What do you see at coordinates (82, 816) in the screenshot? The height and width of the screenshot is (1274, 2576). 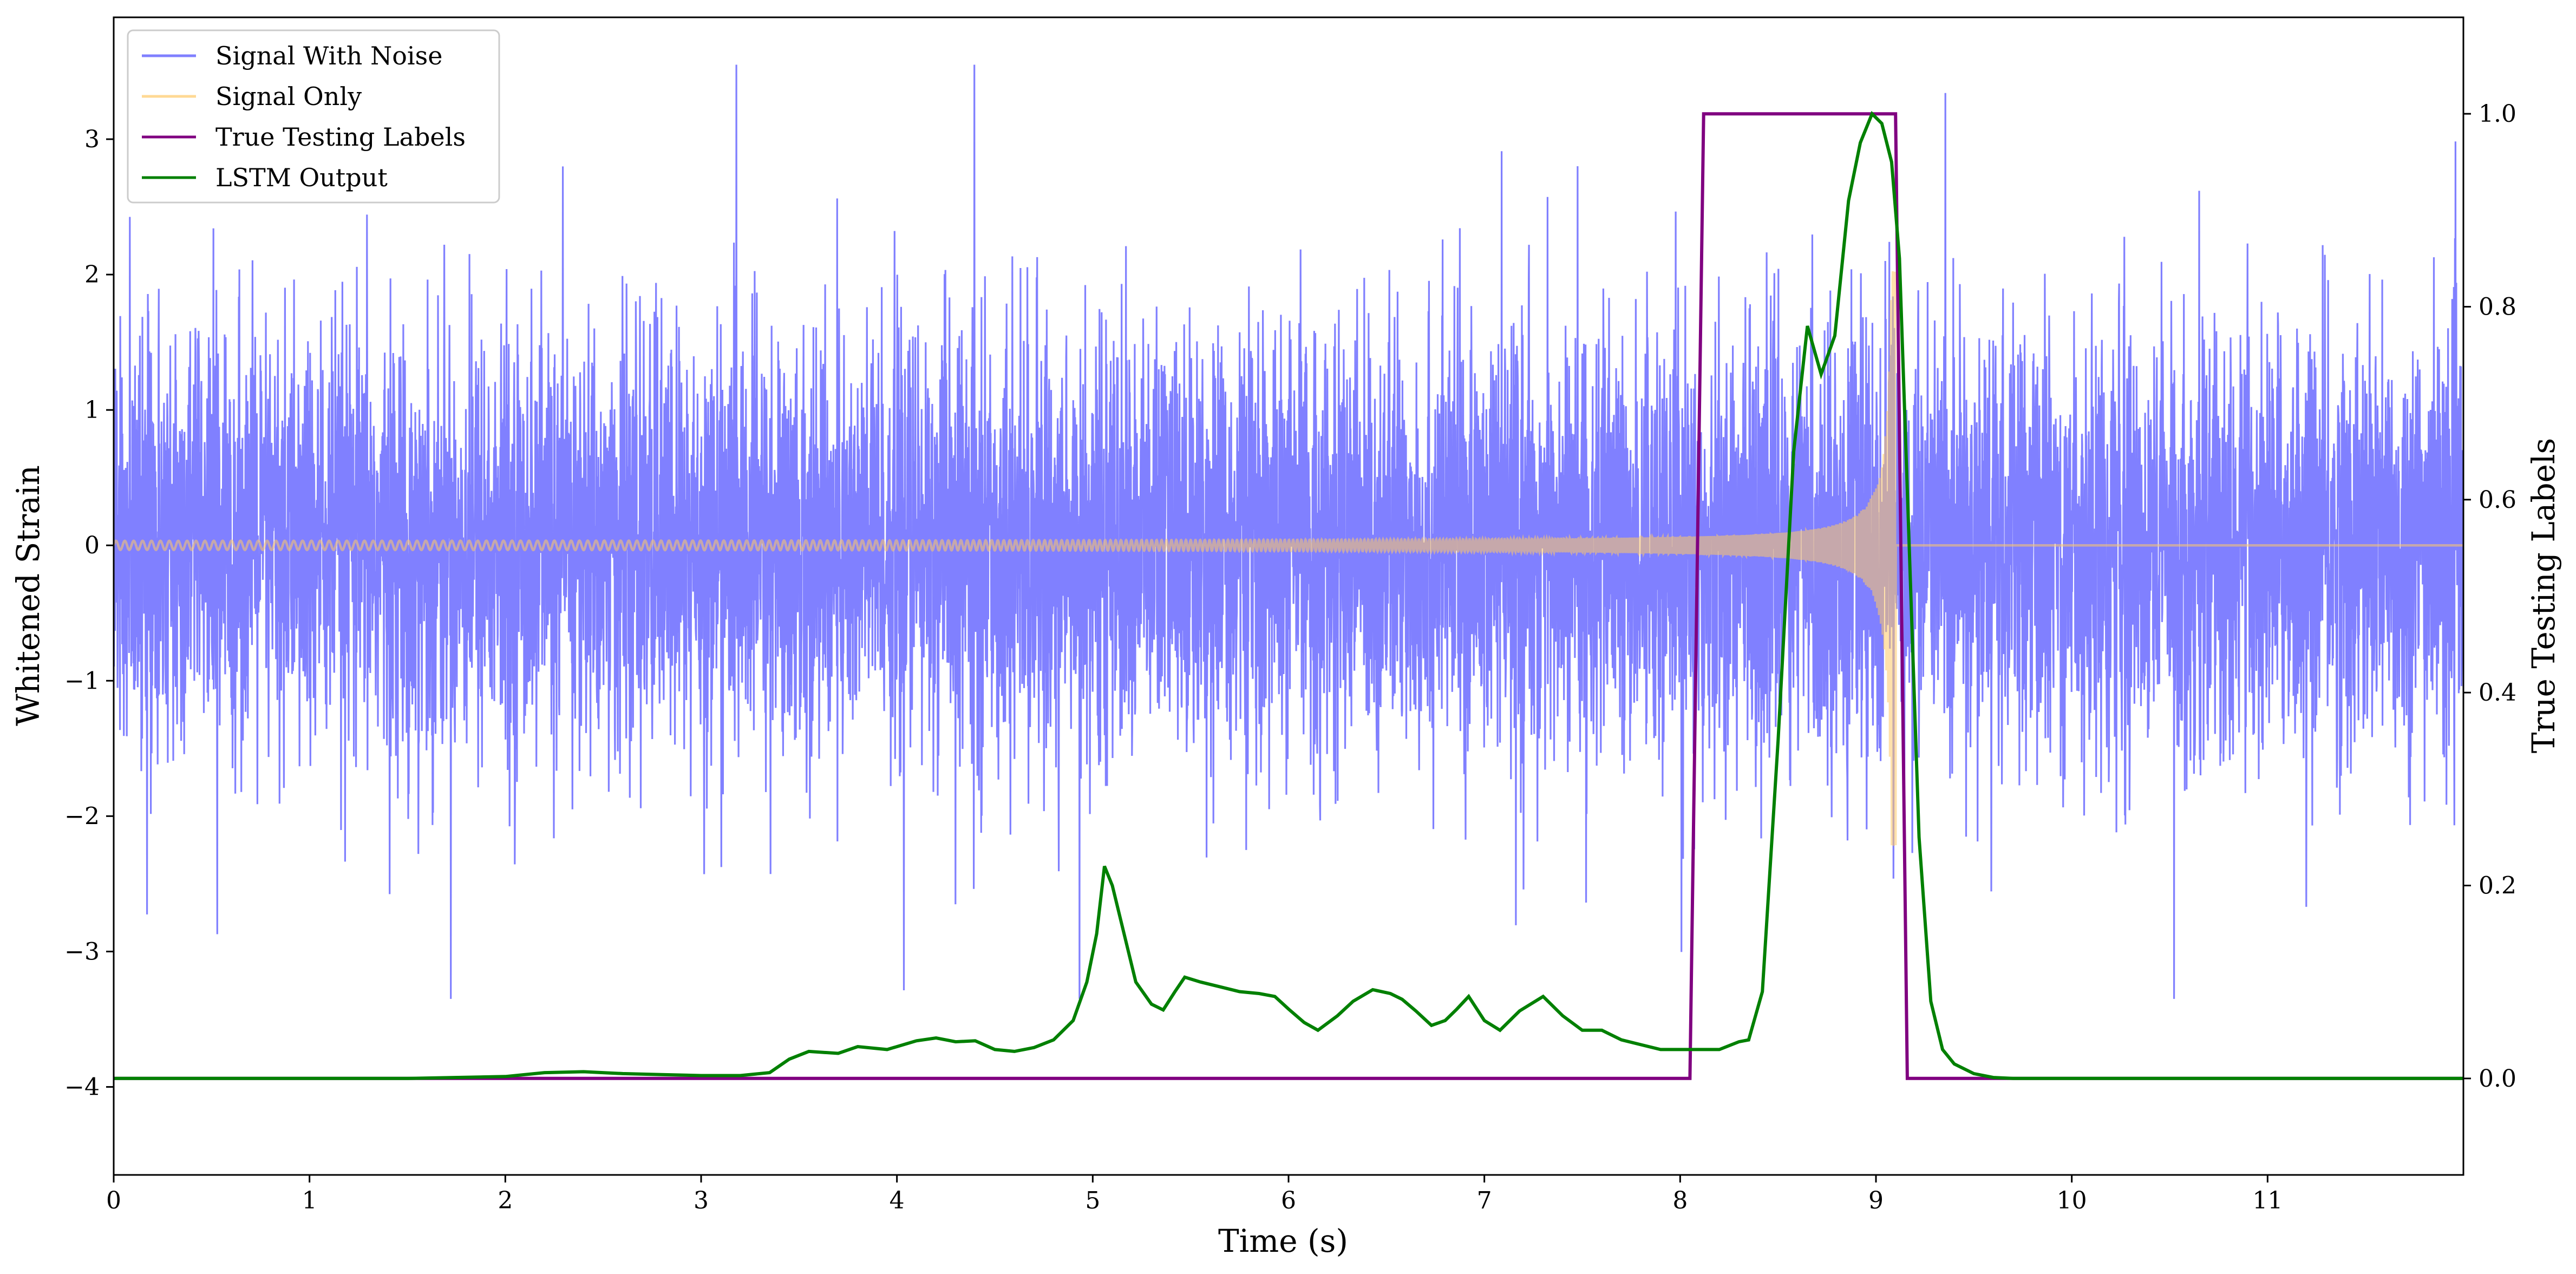 I see `y-tick-label: −2` at bounding box center [82, 816].